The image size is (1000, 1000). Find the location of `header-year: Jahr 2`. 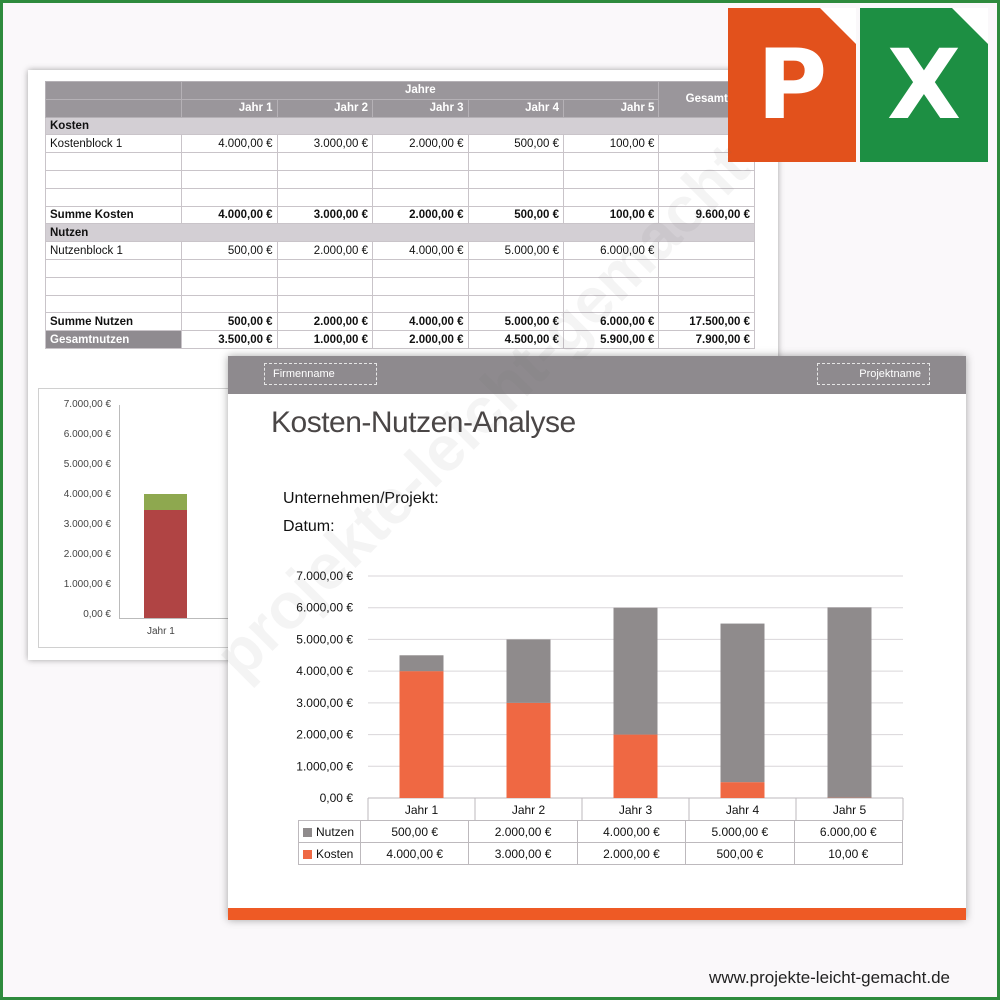

header-year: Jahr 2 is located at coordinates (325, 108).